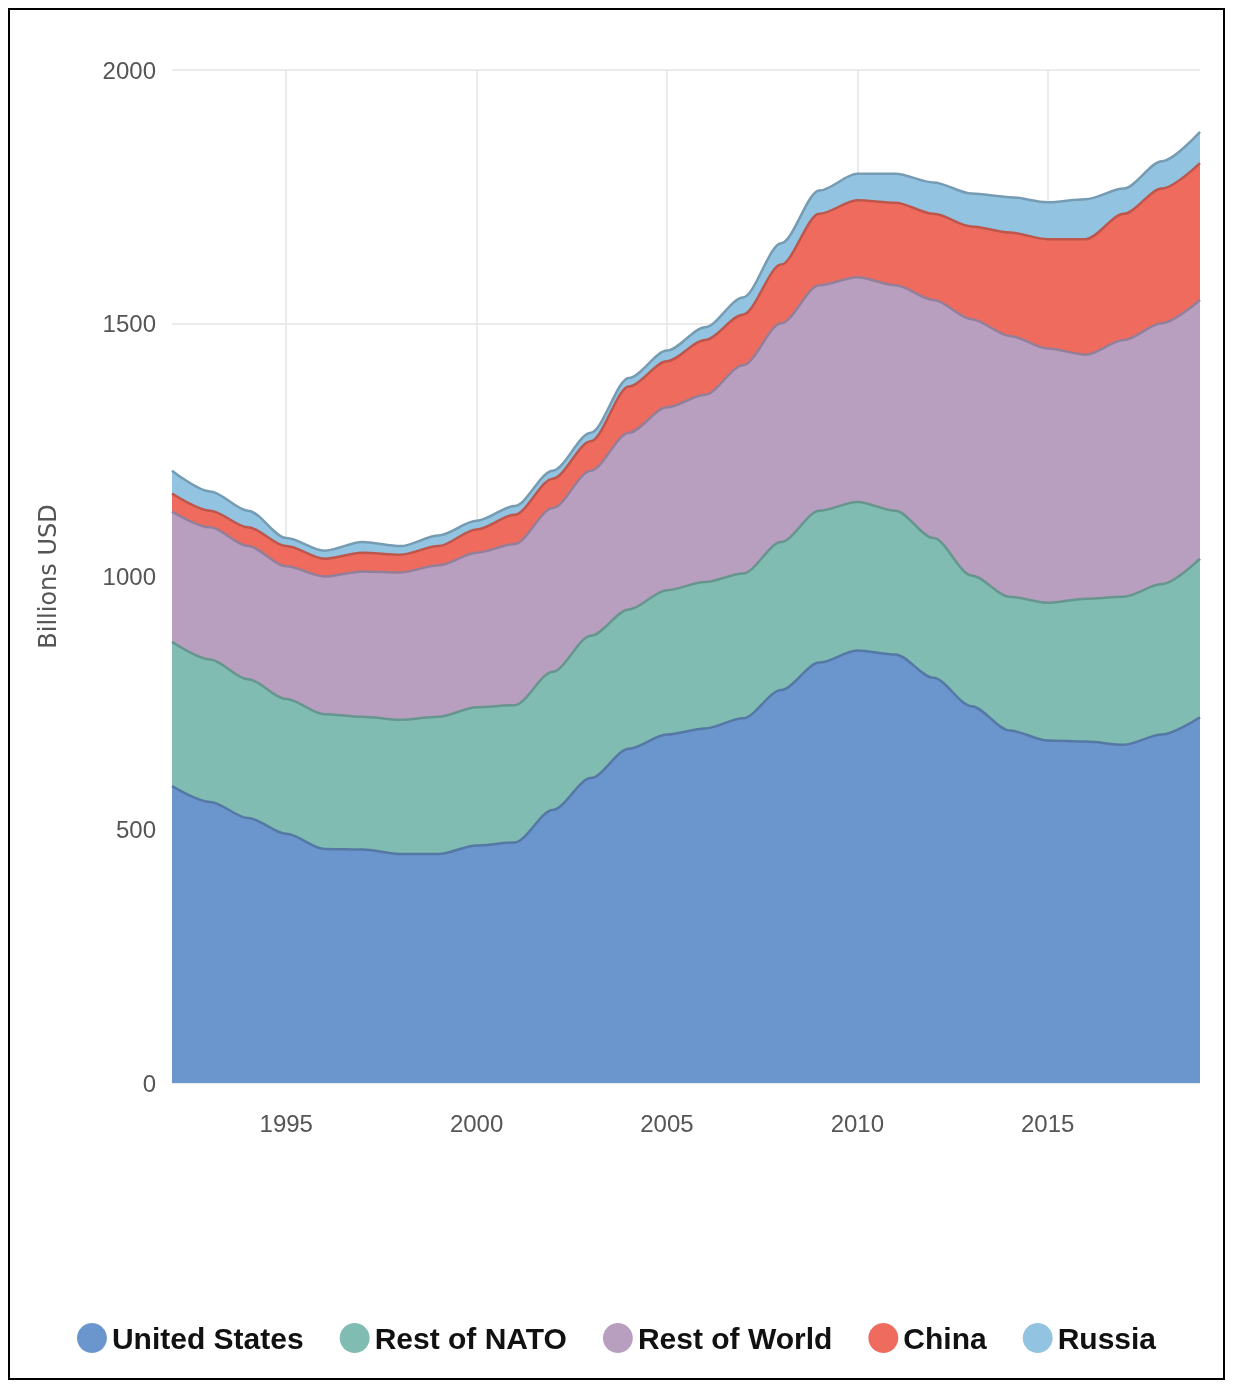  I want to click on legend-label: China, so click(945, 1338).